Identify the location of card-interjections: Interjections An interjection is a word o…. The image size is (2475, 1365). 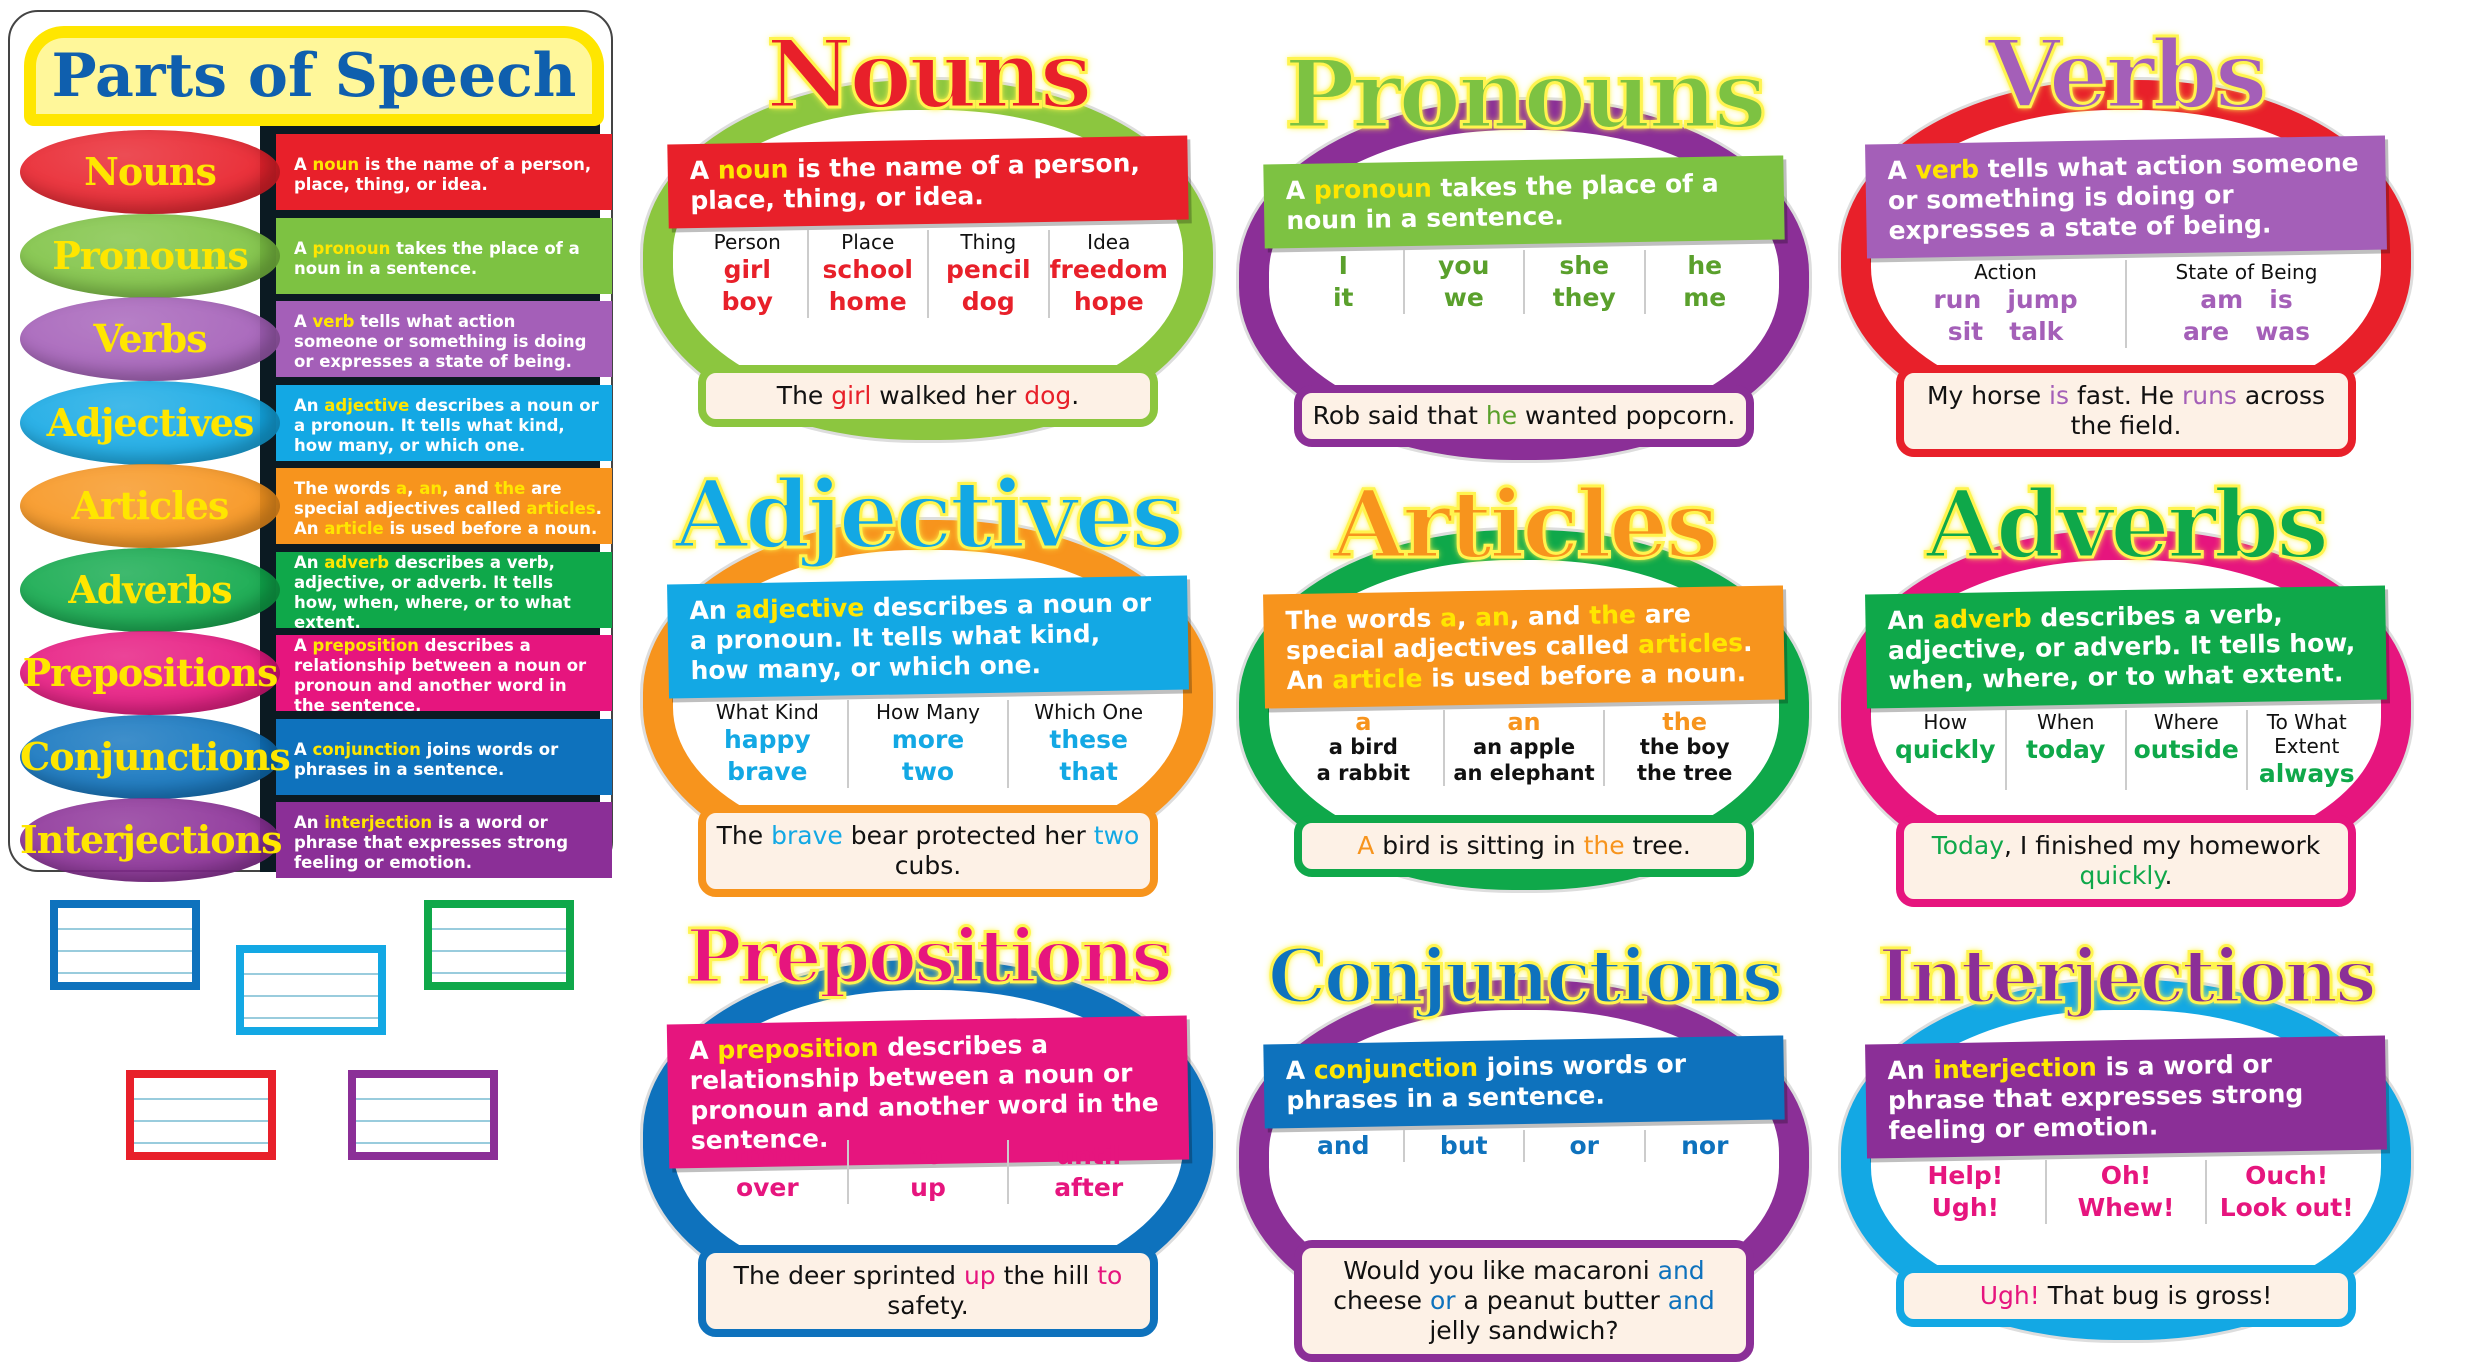
(2126, 1135).